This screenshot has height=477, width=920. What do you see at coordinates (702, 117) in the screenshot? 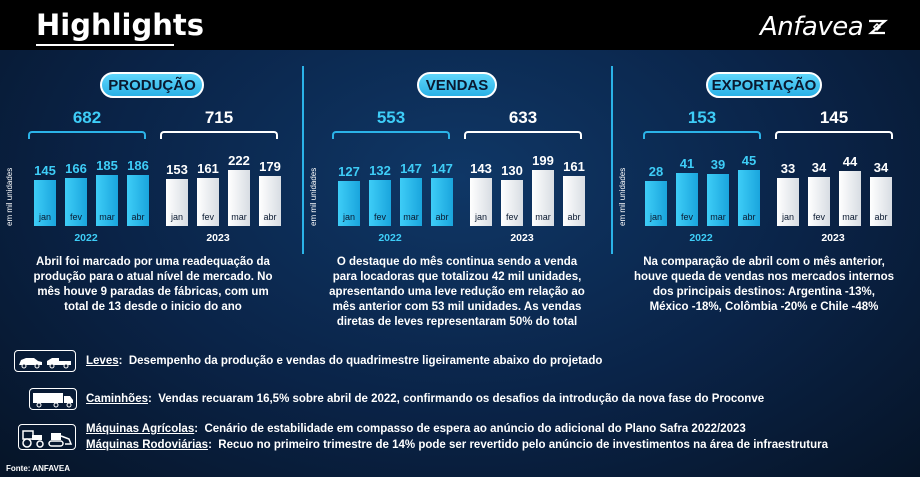
I see `total-2022-exportacao: 153` at bounding box center [702, 117].